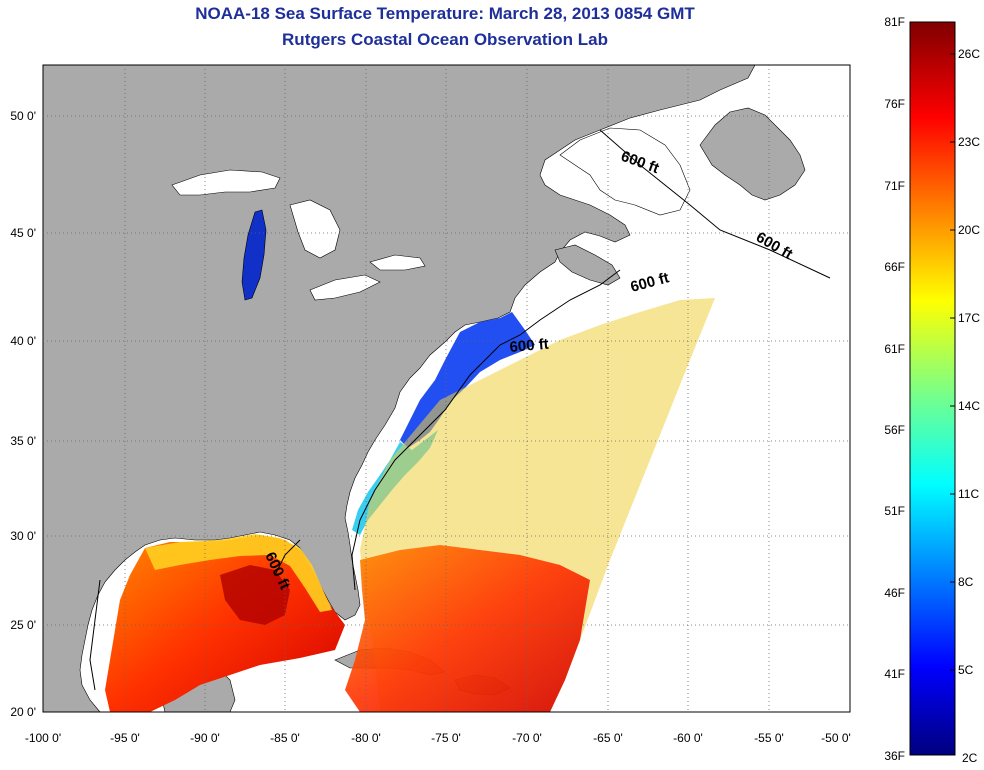 This screenshot has height=770, width=984. What do you see at coordinates (23, 233) in the screenshot?
I see `y-tick-label: 45 0'` at bounding box center [23, 233].